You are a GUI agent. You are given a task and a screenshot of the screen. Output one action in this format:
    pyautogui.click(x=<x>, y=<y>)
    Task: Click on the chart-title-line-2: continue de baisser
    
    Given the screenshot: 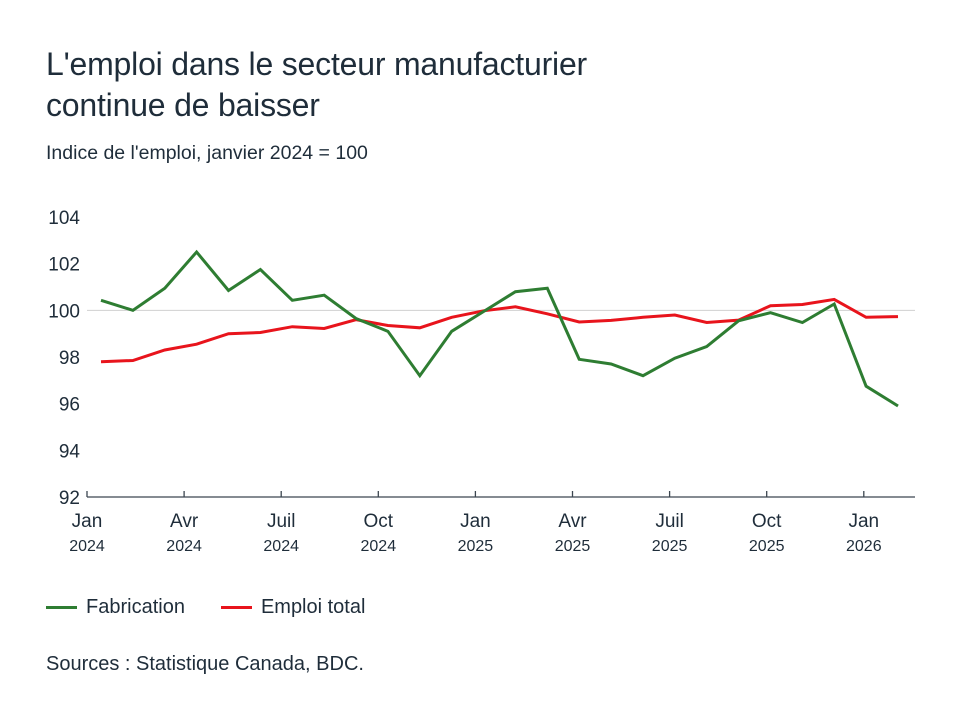 What is the action you would take?
    pyautogui.click(x=183, y=105)
    